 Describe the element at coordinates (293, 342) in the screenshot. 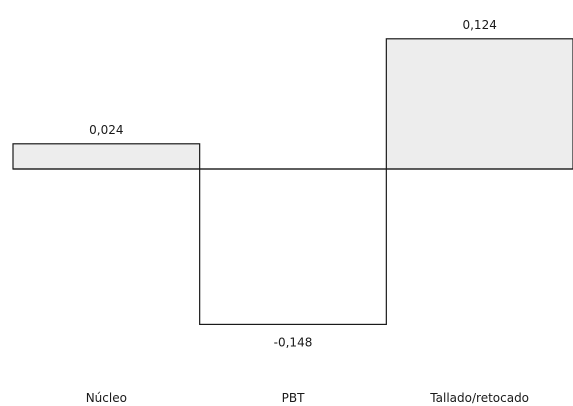

I see `data-label-1: -0,148` at that location.